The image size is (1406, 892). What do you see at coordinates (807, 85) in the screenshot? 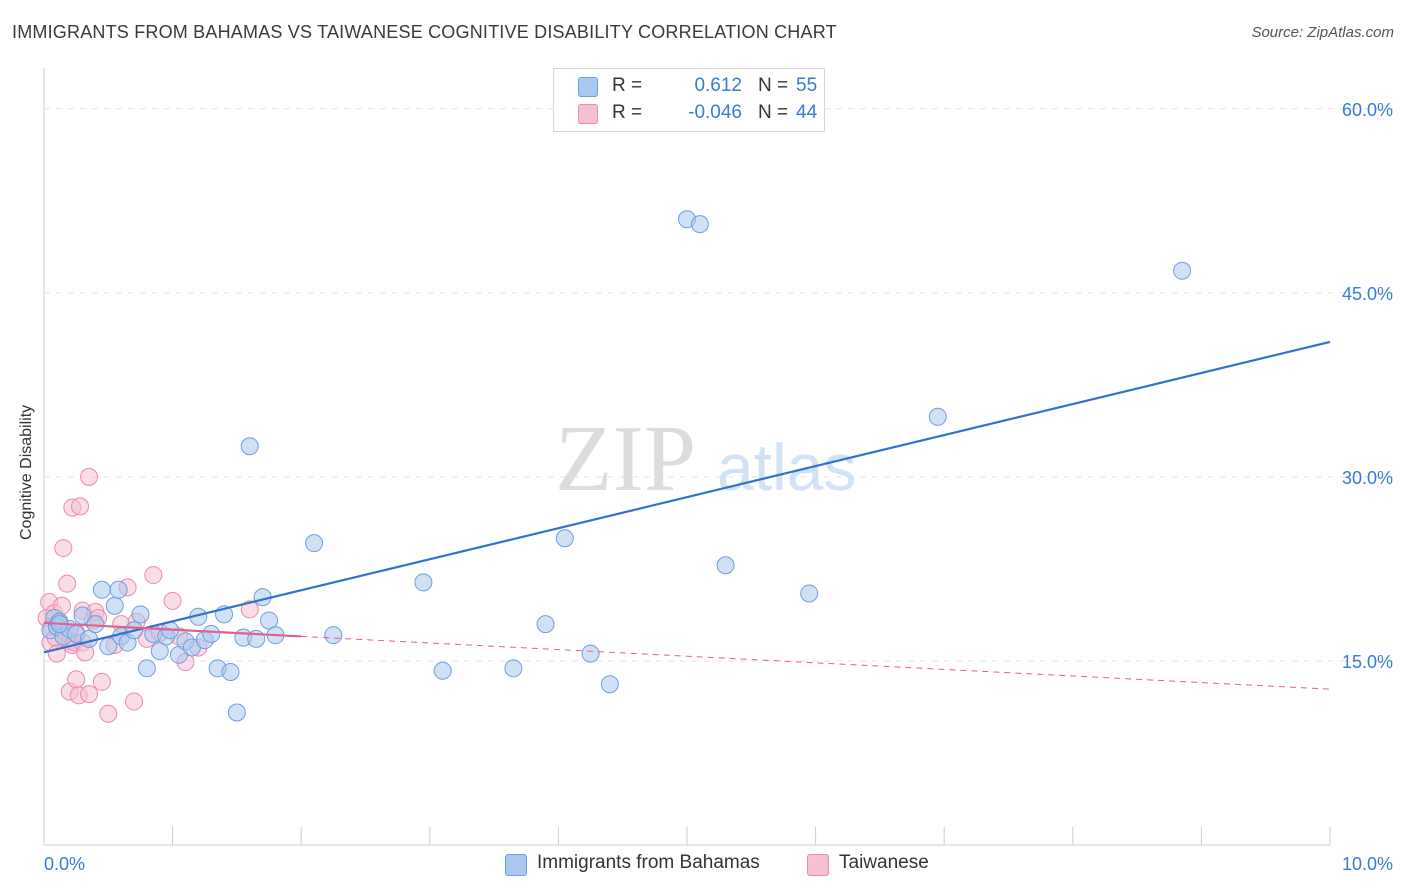
I see `legend-n-value: 55` at bounding box center [807, 85].